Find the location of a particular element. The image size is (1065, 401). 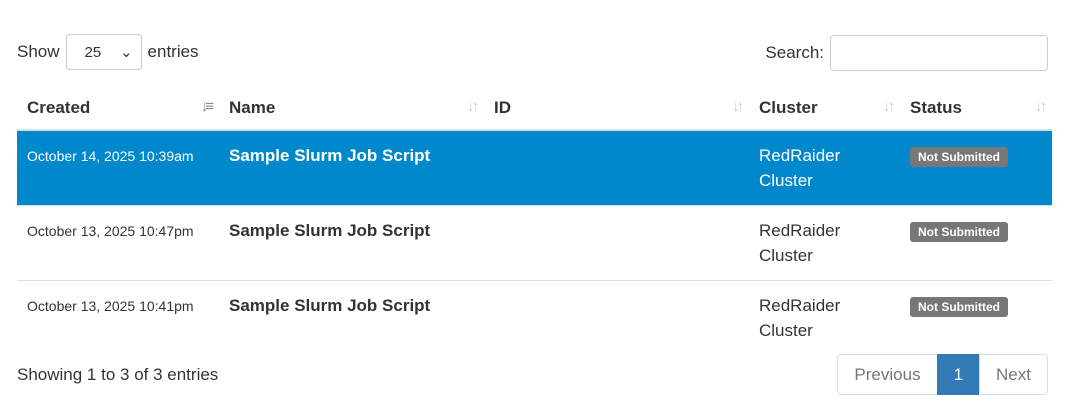

sort-desc-icon: ↓≡ is located at coordinates (207, 106).